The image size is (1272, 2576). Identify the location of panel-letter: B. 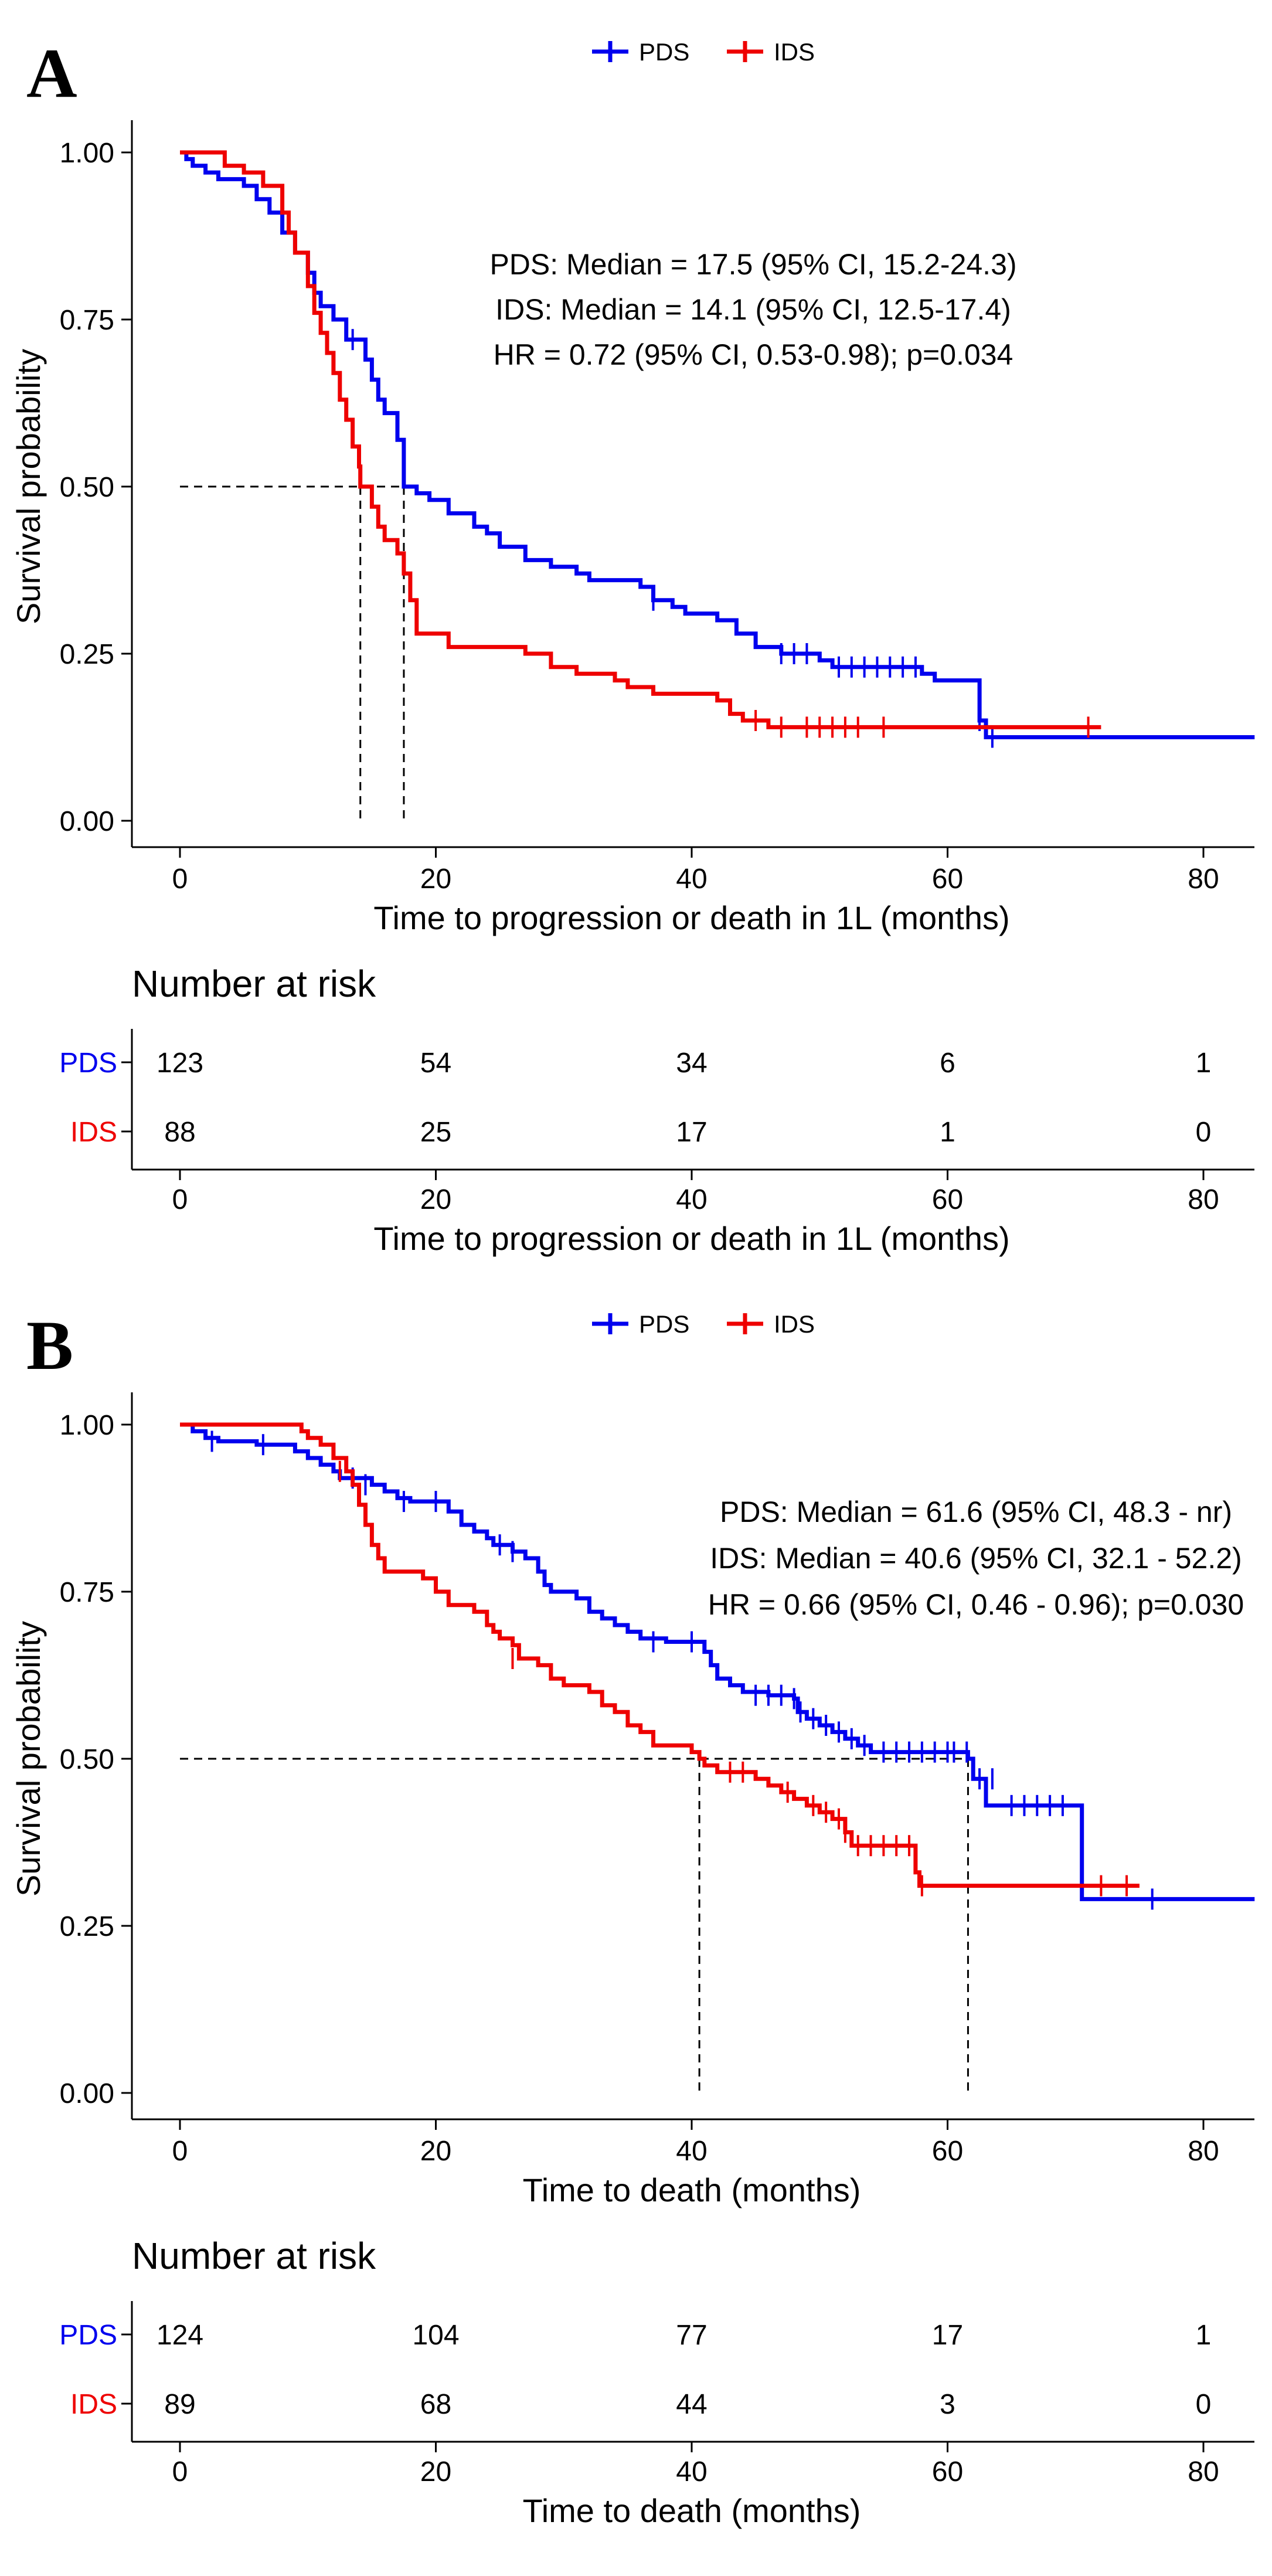
(49, 1345).